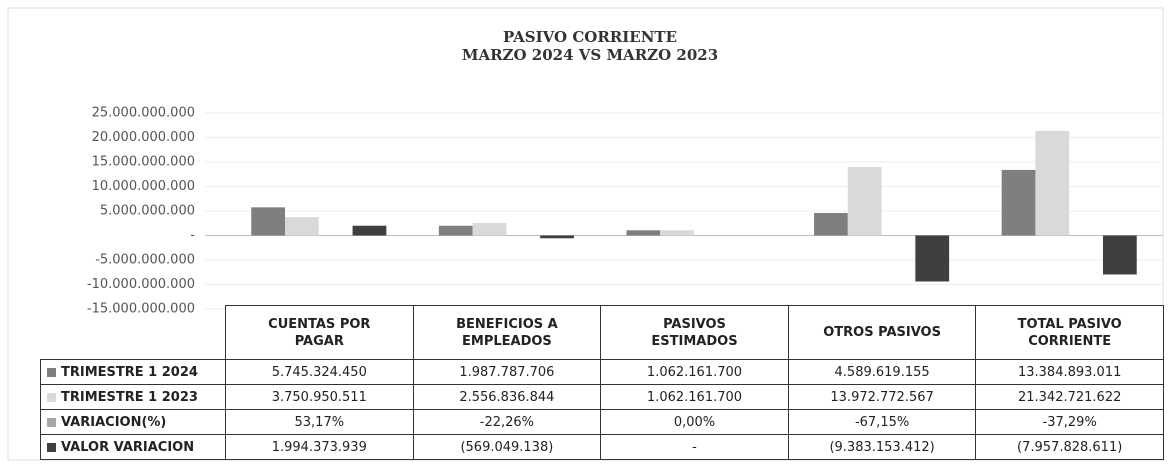  I want to click on table-cell: 3.750.950.511, so click(319, 397).